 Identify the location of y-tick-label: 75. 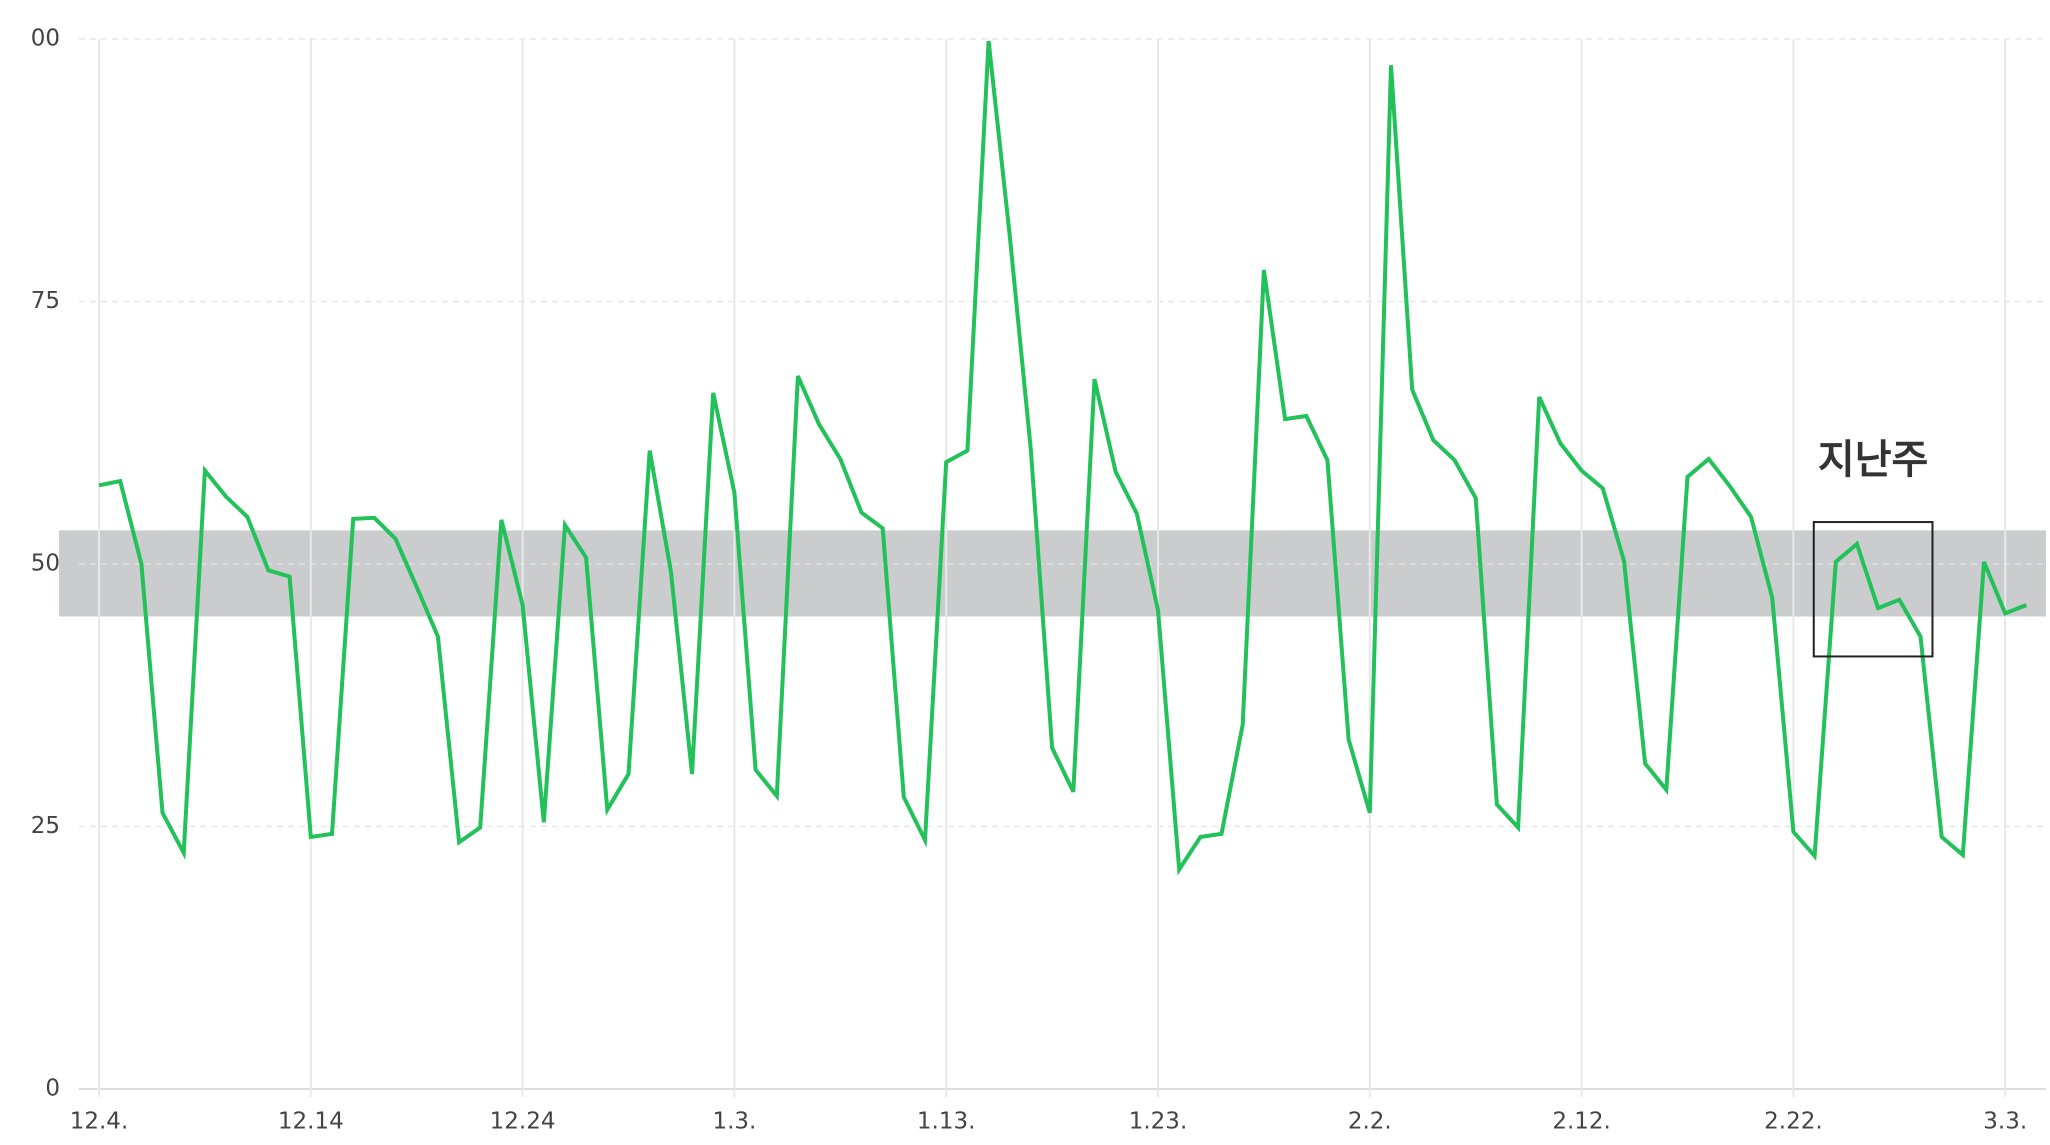
(45, 301).